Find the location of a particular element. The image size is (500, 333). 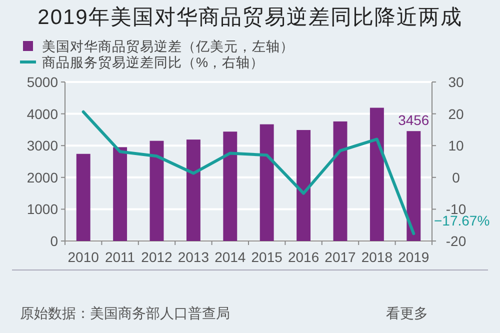

data-label: 3456 is located at coordinates (414, 120).